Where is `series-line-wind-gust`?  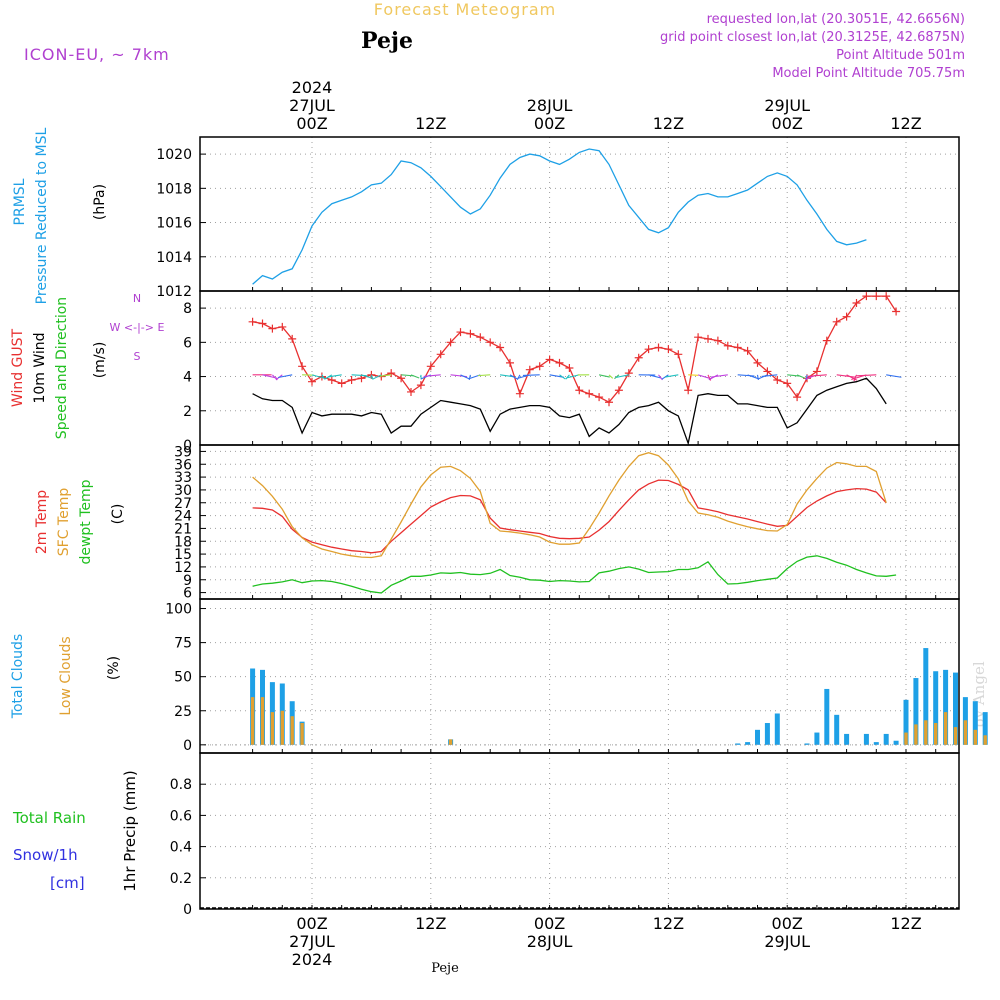
series-line-wind-gust is located at coordinates (574, 349).